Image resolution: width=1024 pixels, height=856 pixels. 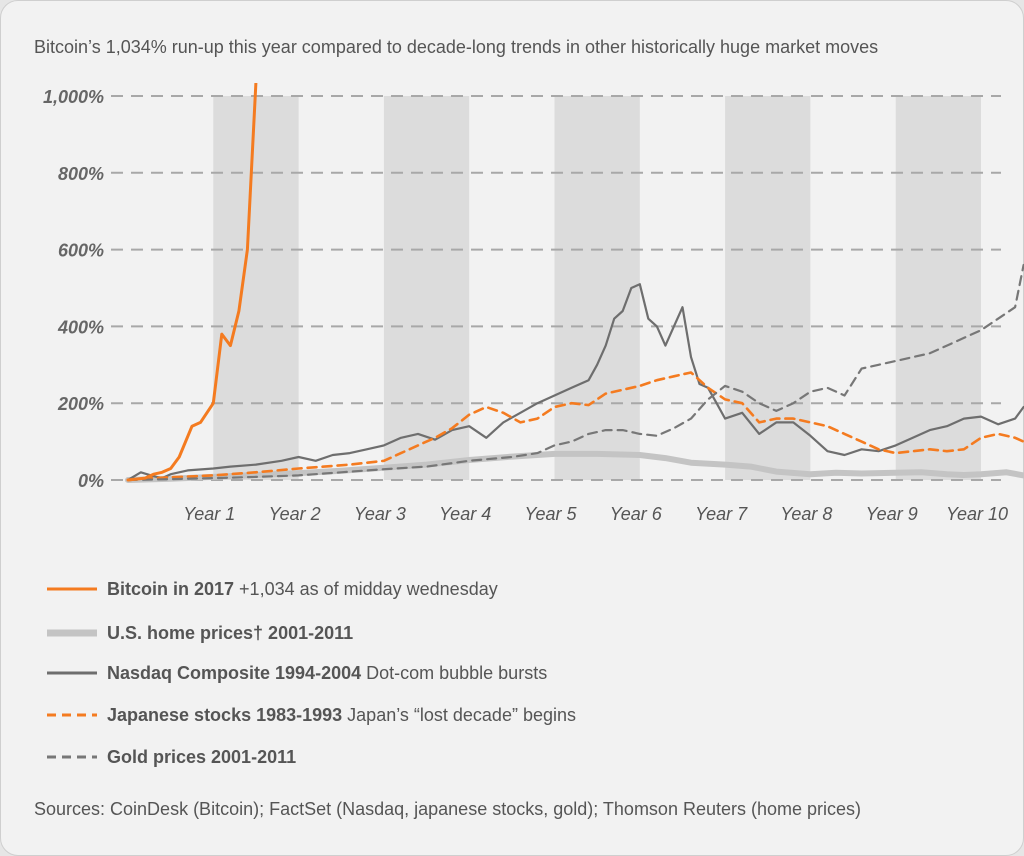 I want to click on legend-note: Dot-com bubble bursts, so click(x=457, y=672).